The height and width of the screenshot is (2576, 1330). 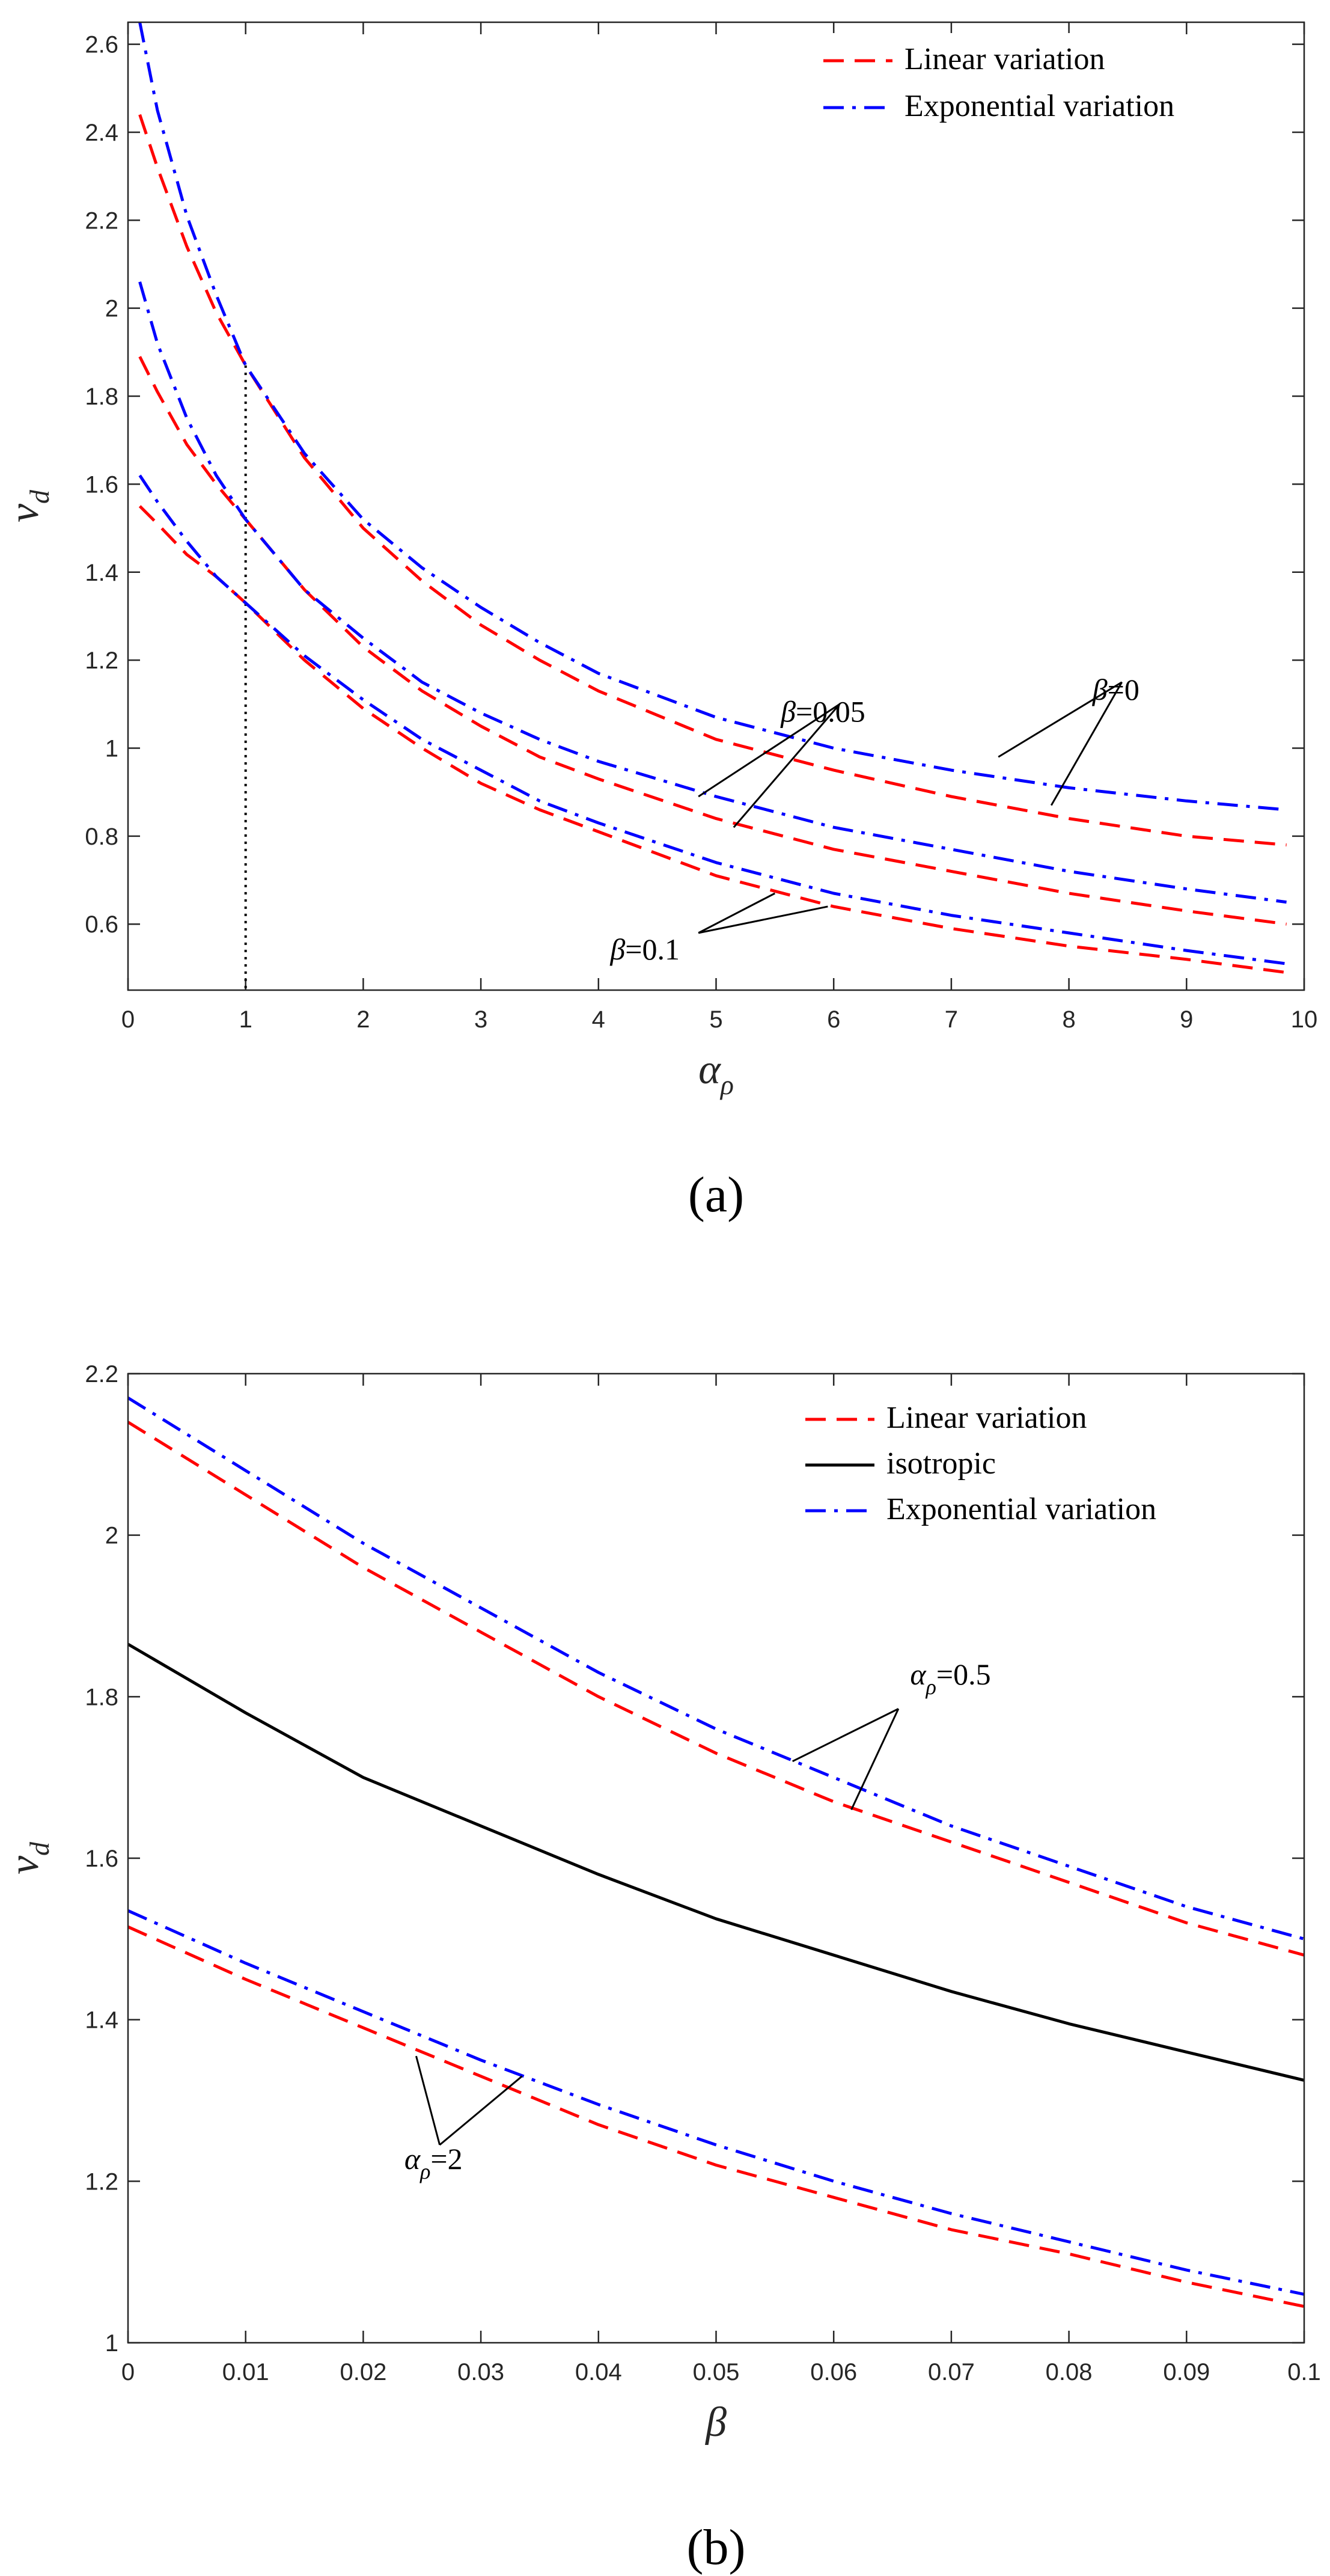 What do you see at coordinates (709, 1070) in the screenshot?
I see `x-axis-label-symbol: α` at bounding box center [709, 1070].